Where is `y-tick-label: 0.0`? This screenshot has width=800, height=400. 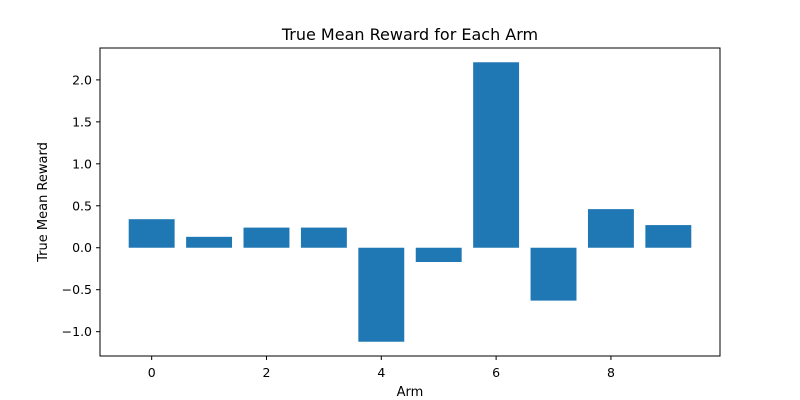
y-tick-label: 0.0 is located at coordinates (82, 247).